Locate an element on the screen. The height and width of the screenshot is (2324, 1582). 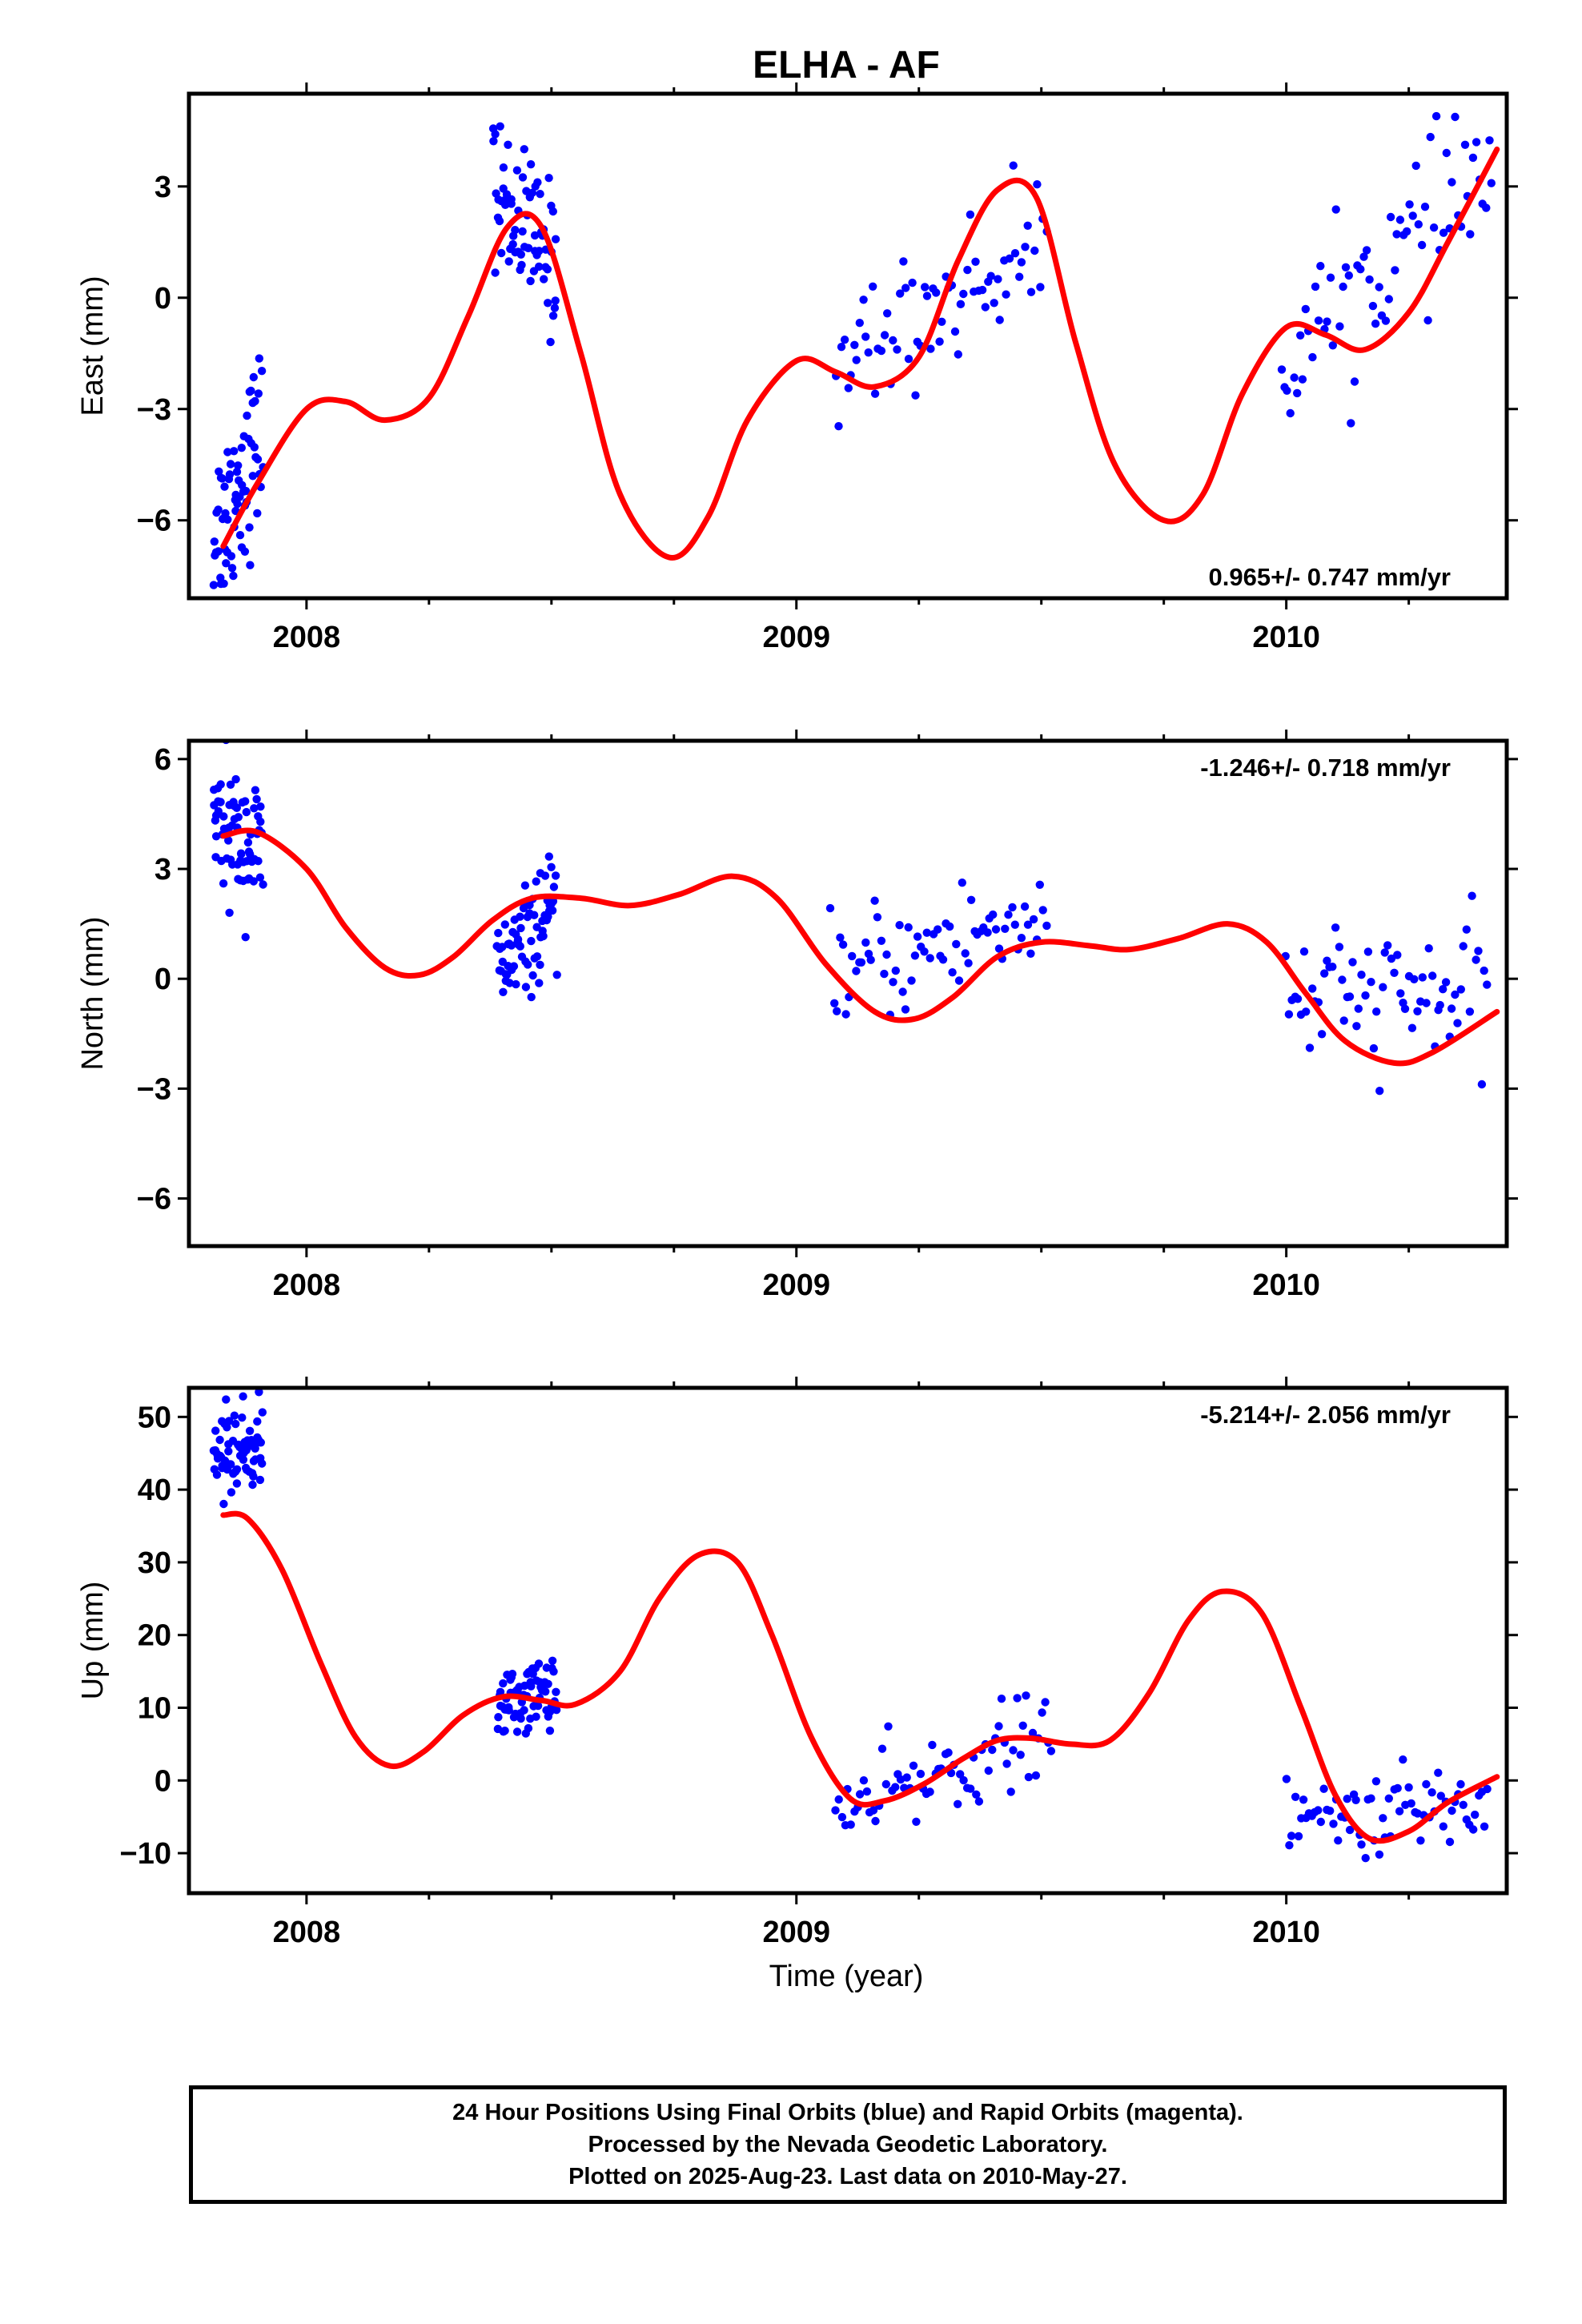
y-tick-label: 50 is located at coordinates (154, 1417).